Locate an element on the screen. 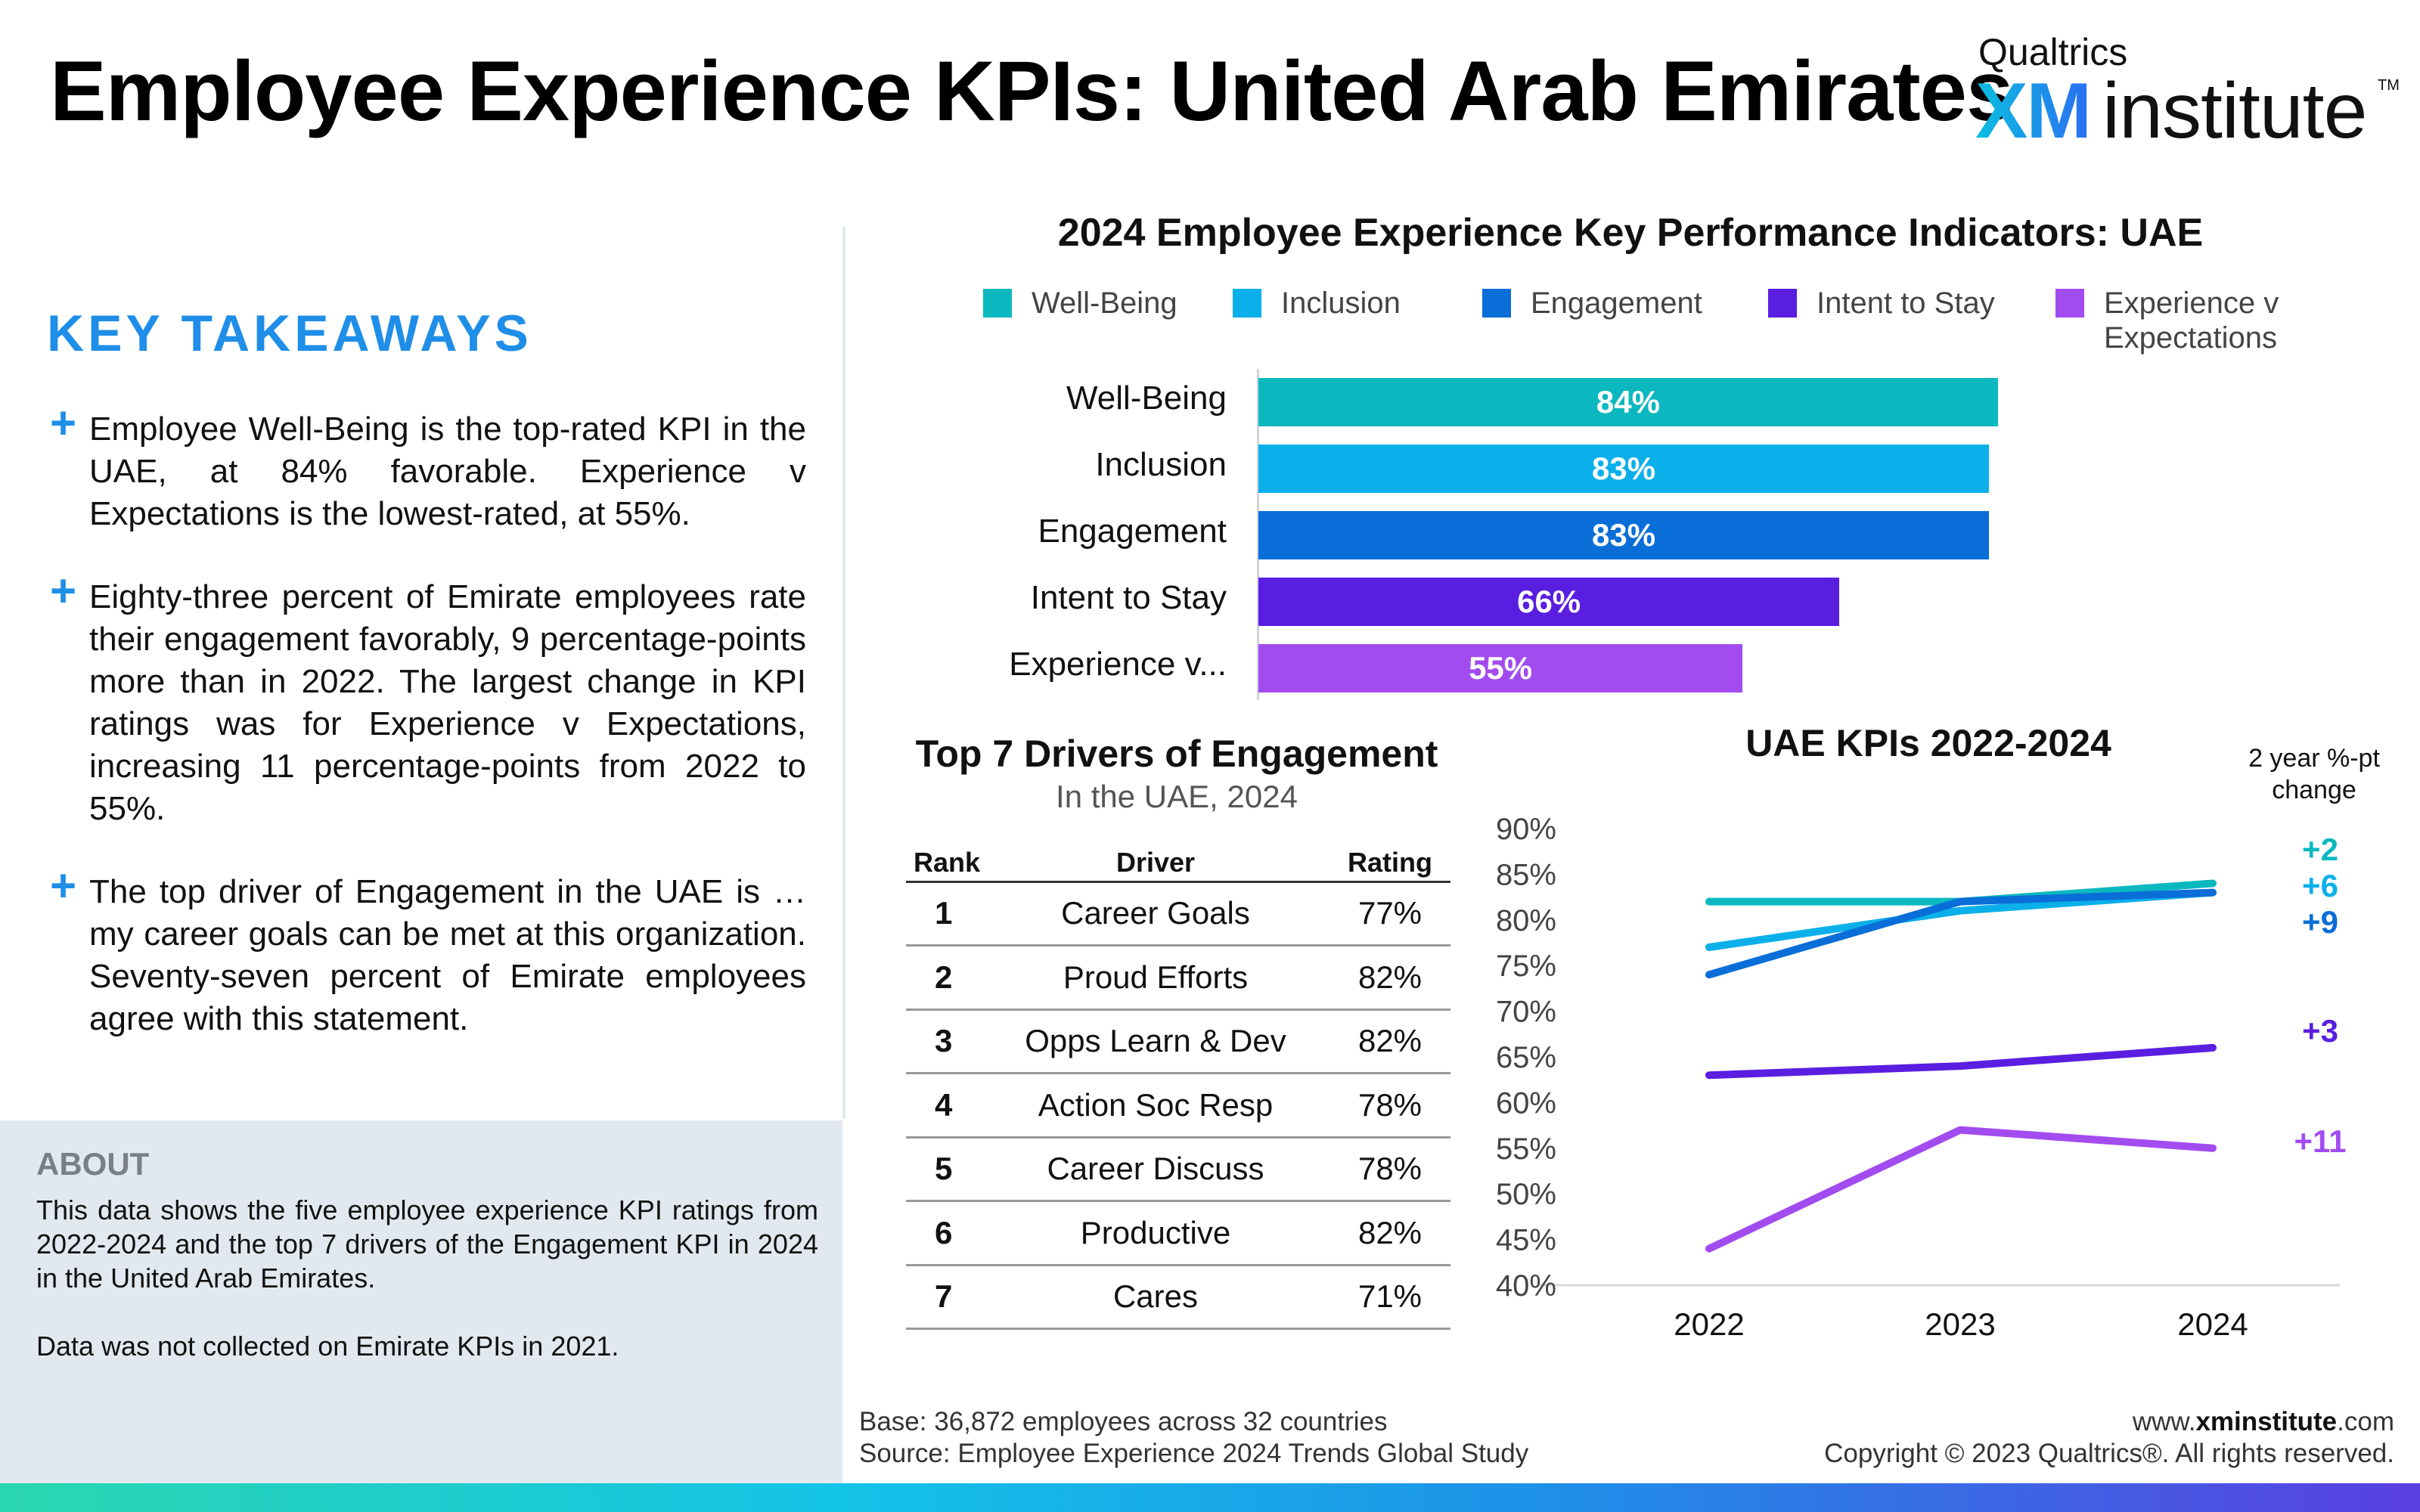 The height and width of the screenshot is (1512, 2420). column-header-rating: Rating is located at coordinates (1389, 864).